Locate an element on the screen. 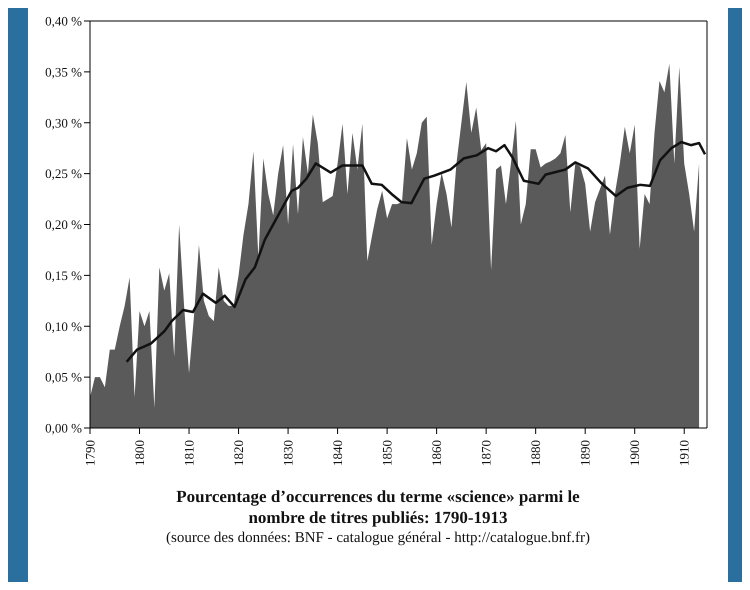 This screenshot has height=590, width=750. y-tick-label: 0,05 % is located at coordinates (63, 377).